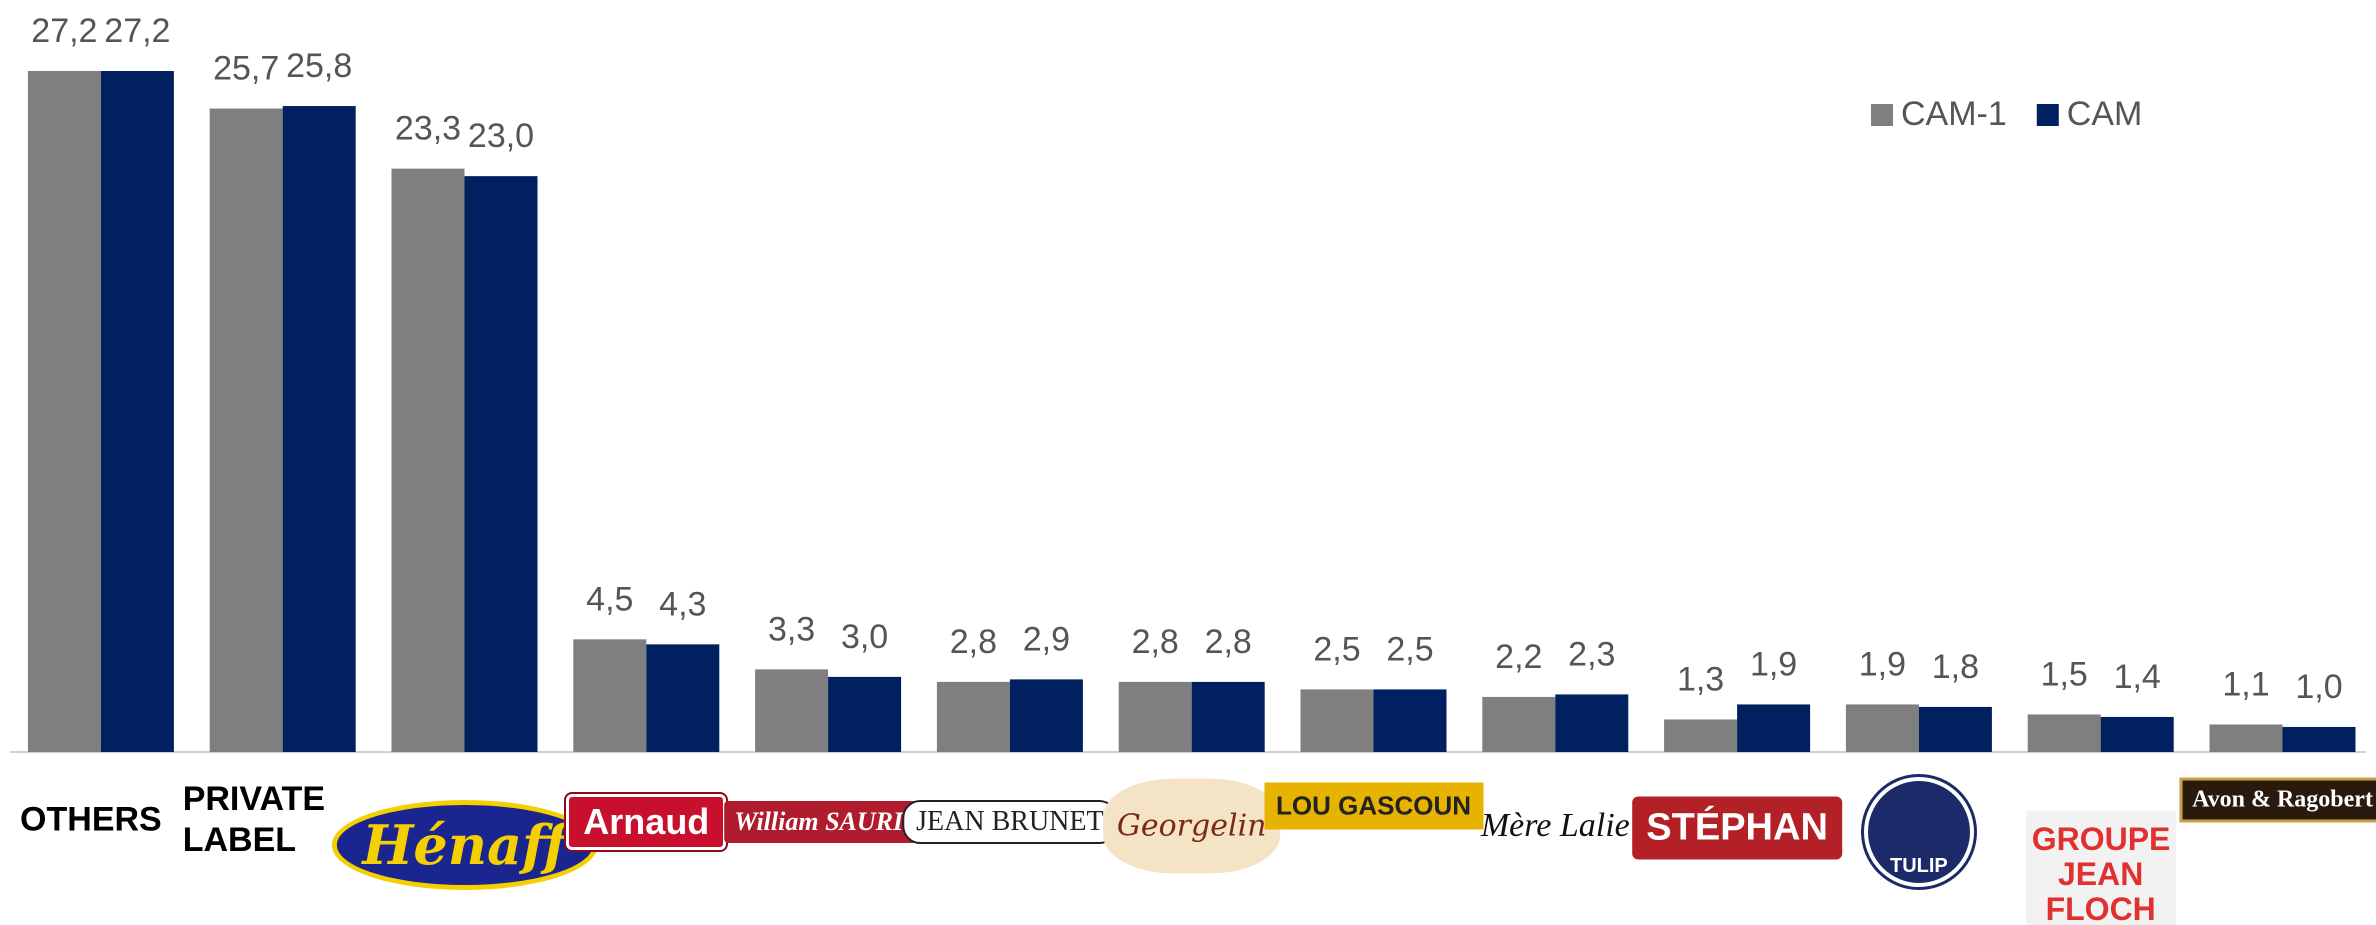 The height and width of the screenshot is (925, 2376). Describe the element at coordinates (91, 819) in the screenshot. I see `category-label: OTHERS` at that location.